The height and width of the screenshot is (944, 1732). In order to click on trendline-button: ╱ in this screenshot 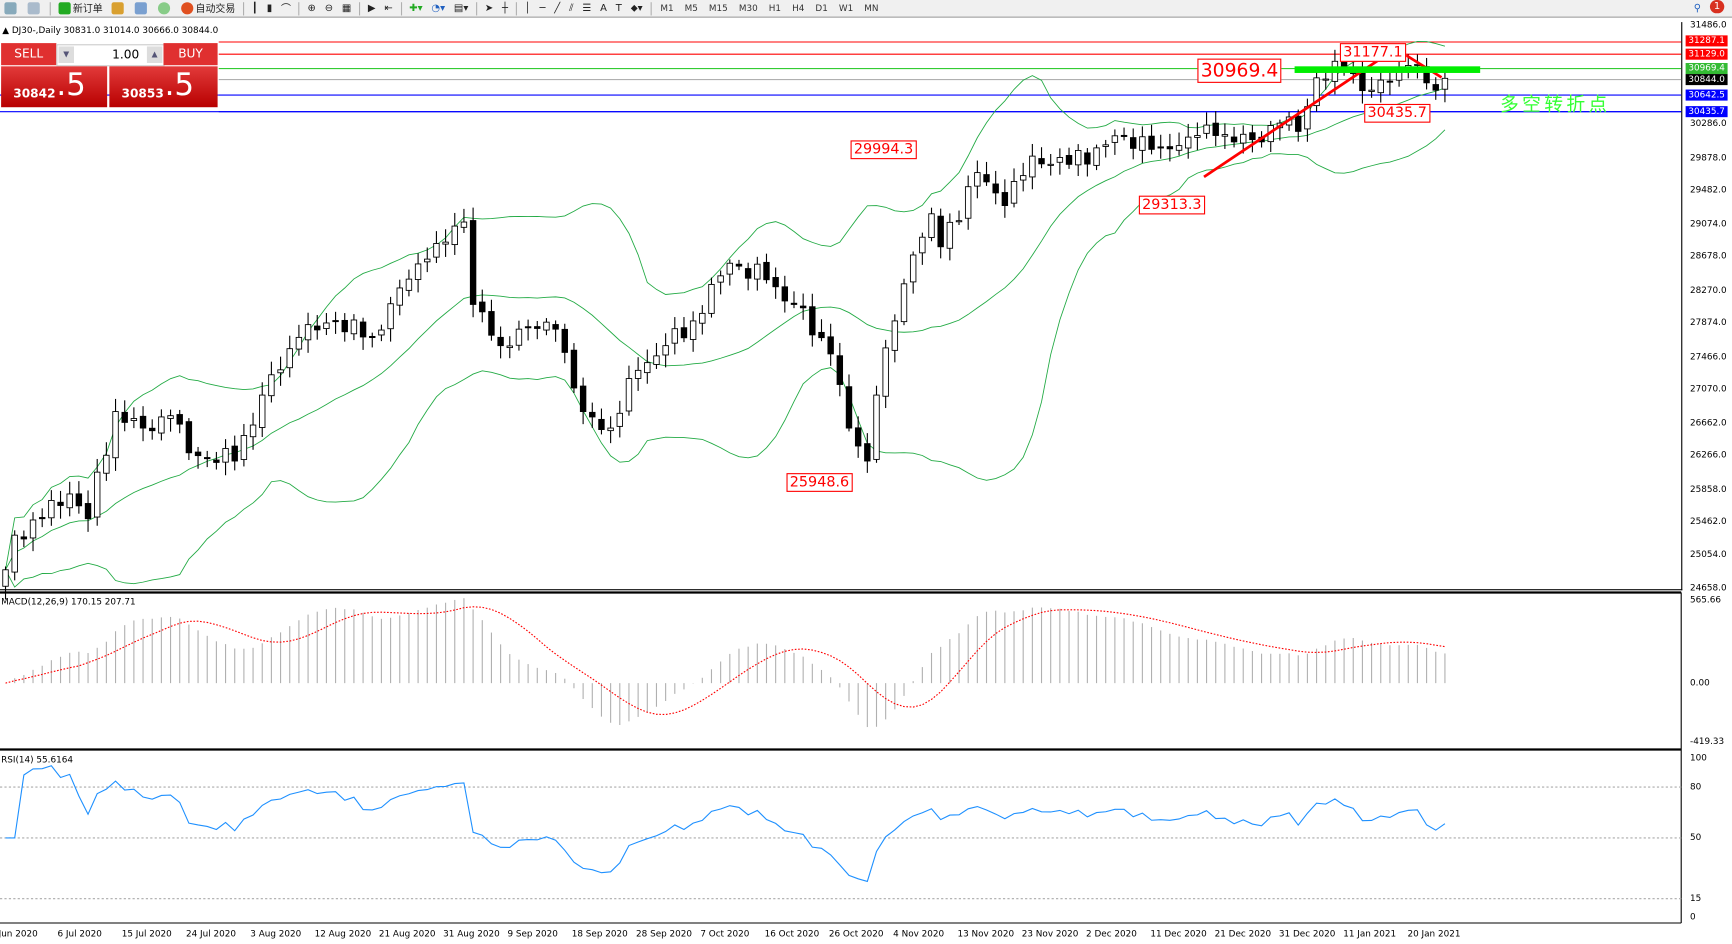, I will do `click(557, 8)`.